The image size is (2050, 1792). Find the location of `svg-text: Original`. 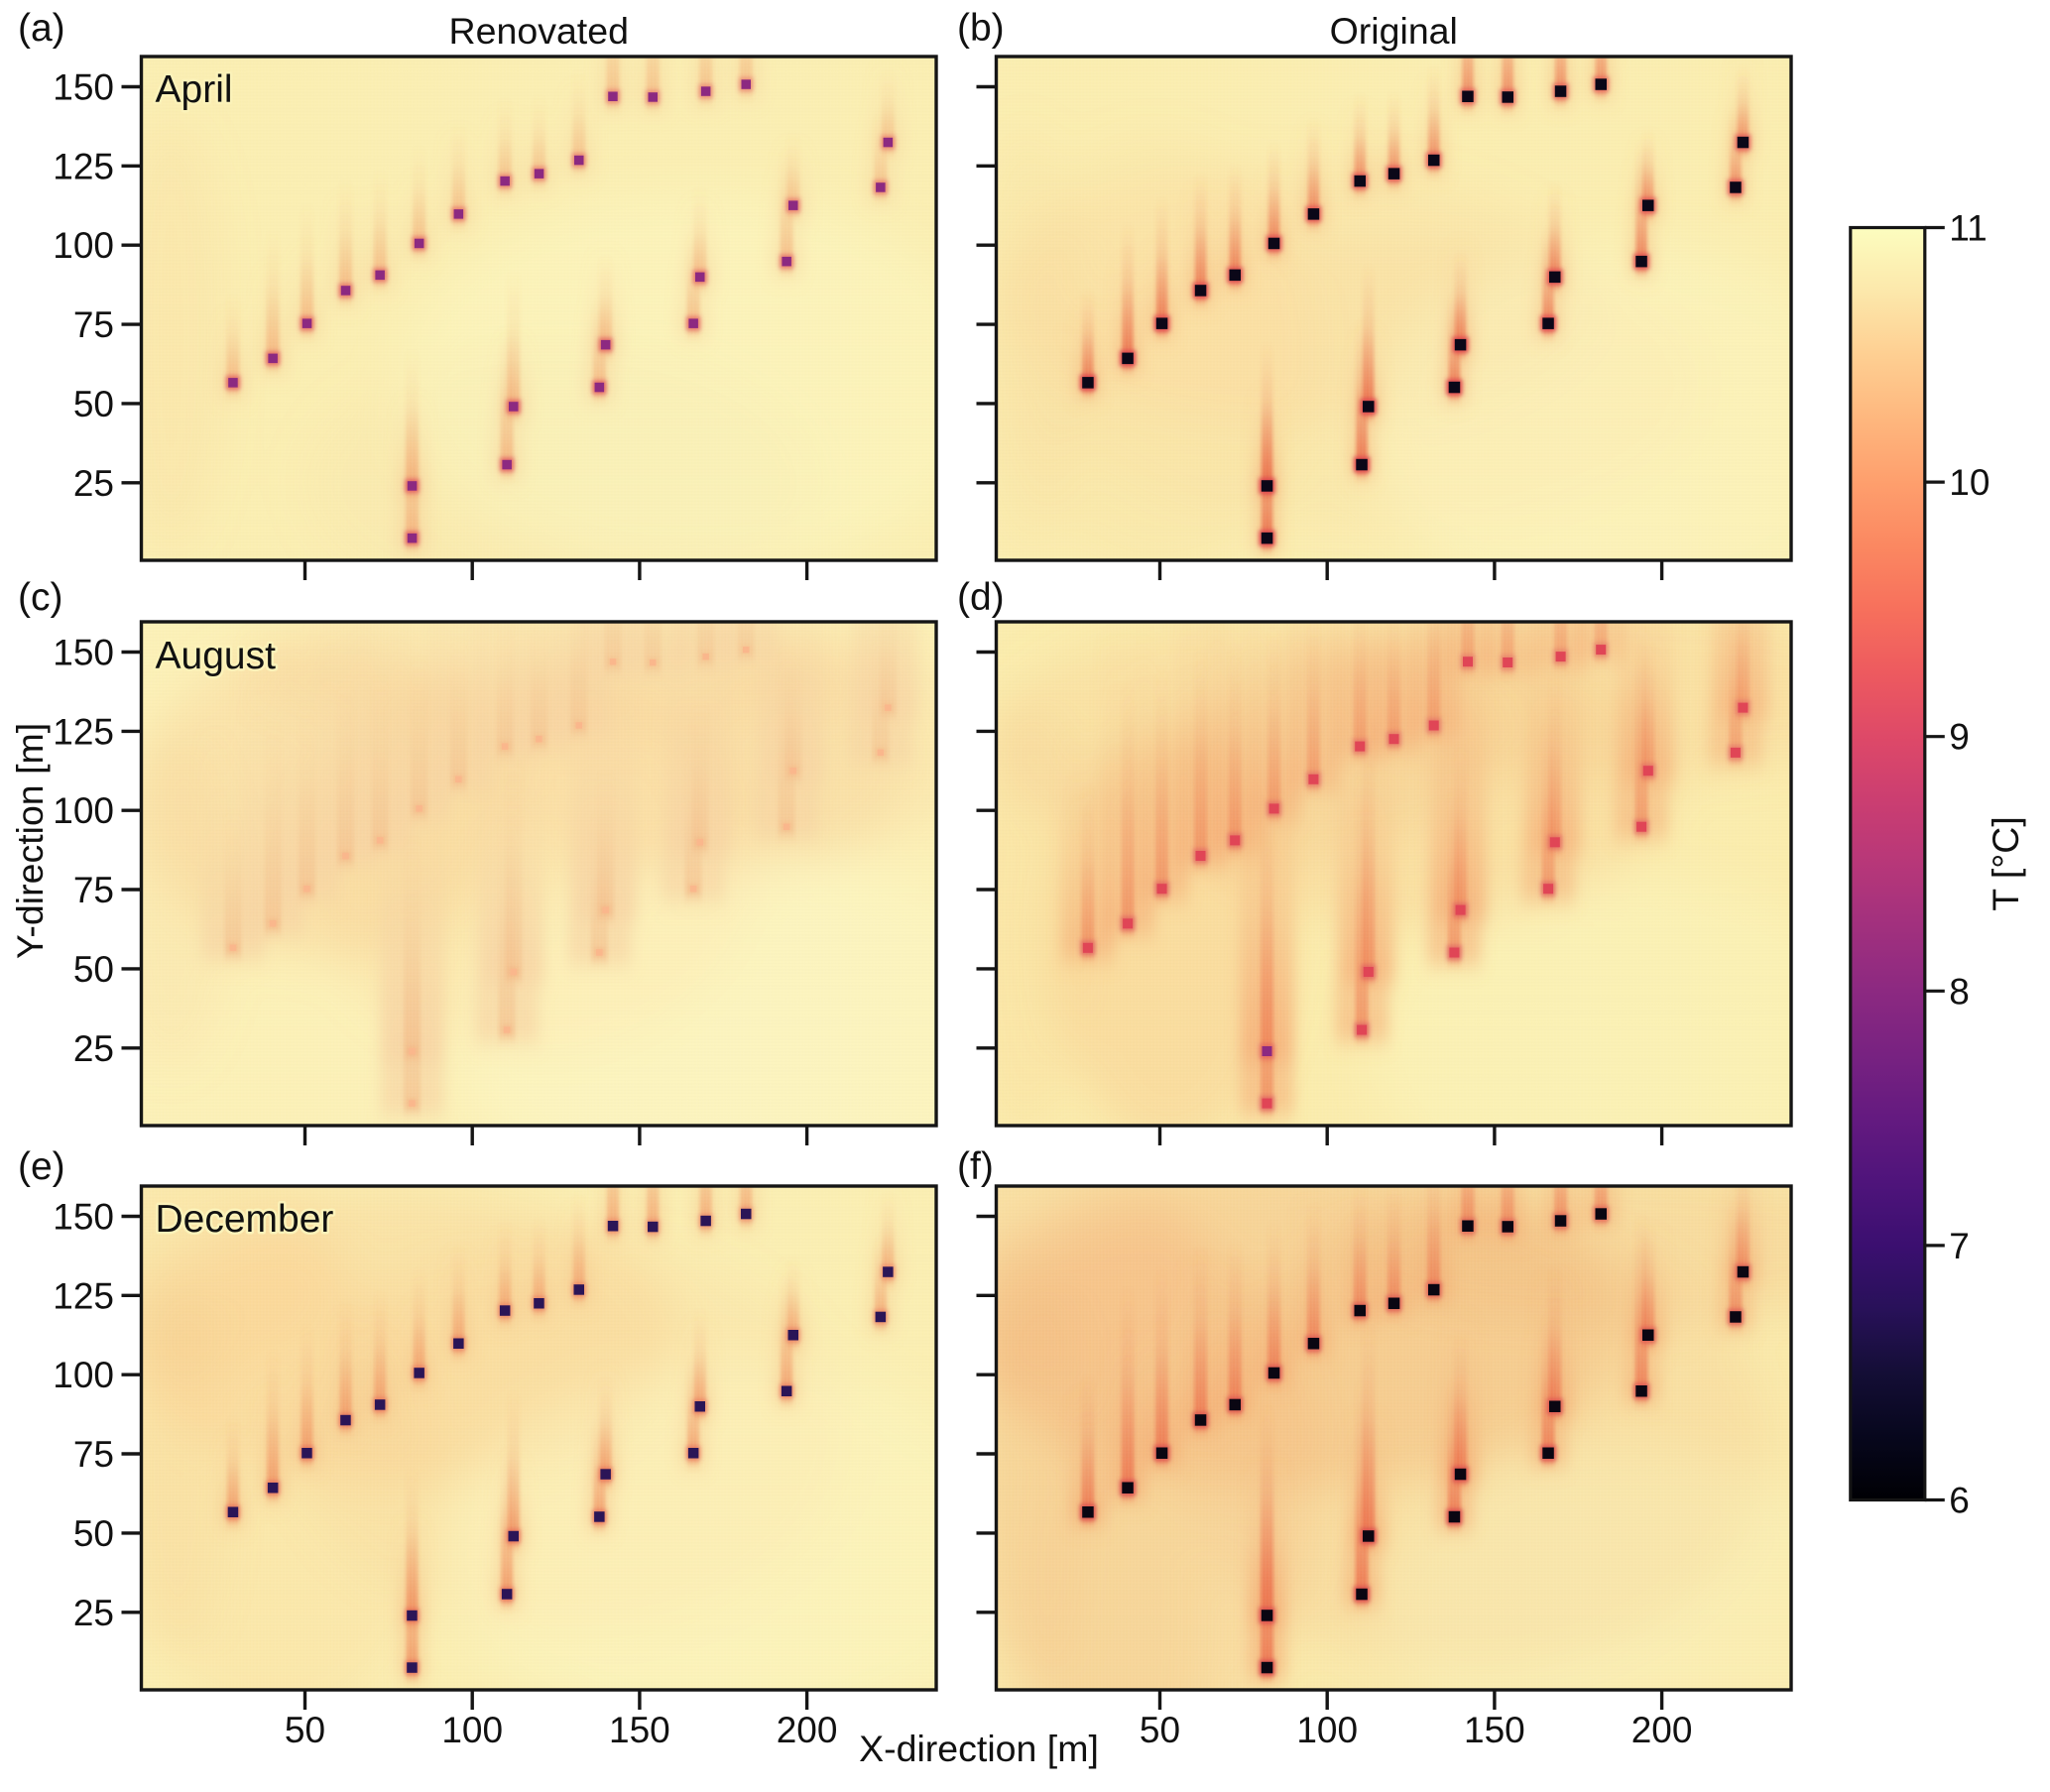

svg-text: Original is located at coordinates (1394, 31).